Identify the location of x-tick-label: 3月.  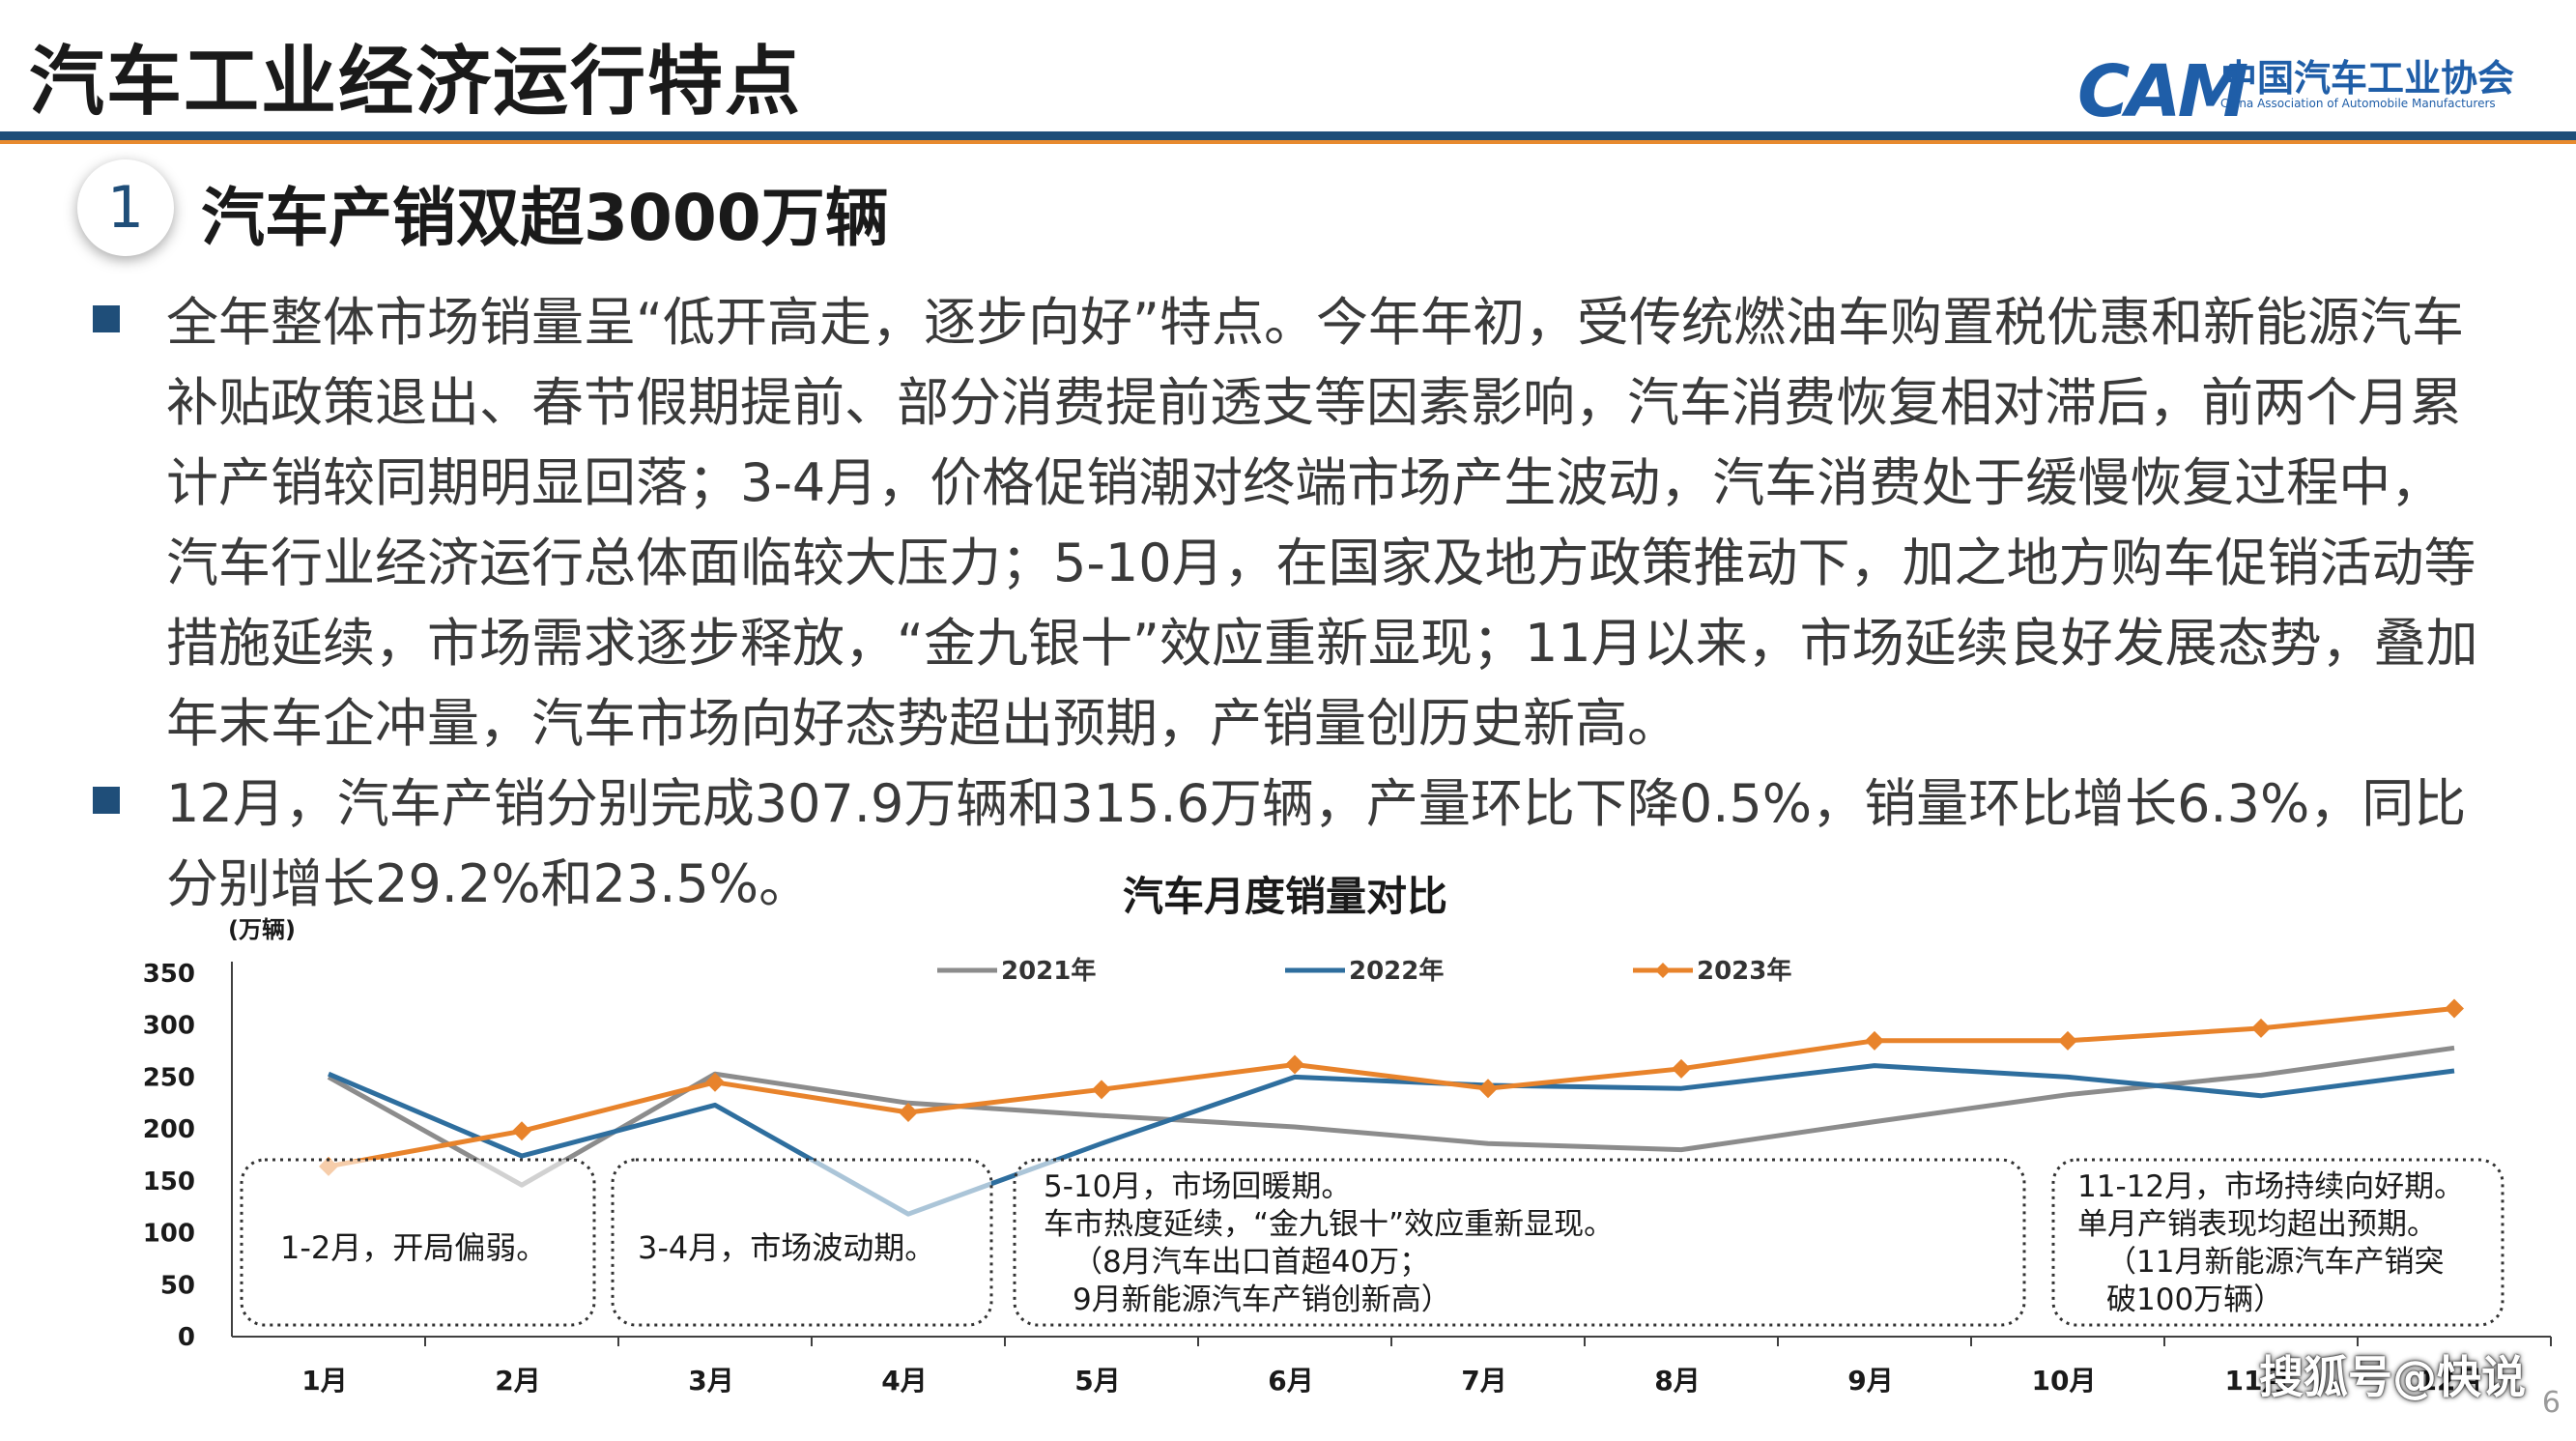
(711, 1381).